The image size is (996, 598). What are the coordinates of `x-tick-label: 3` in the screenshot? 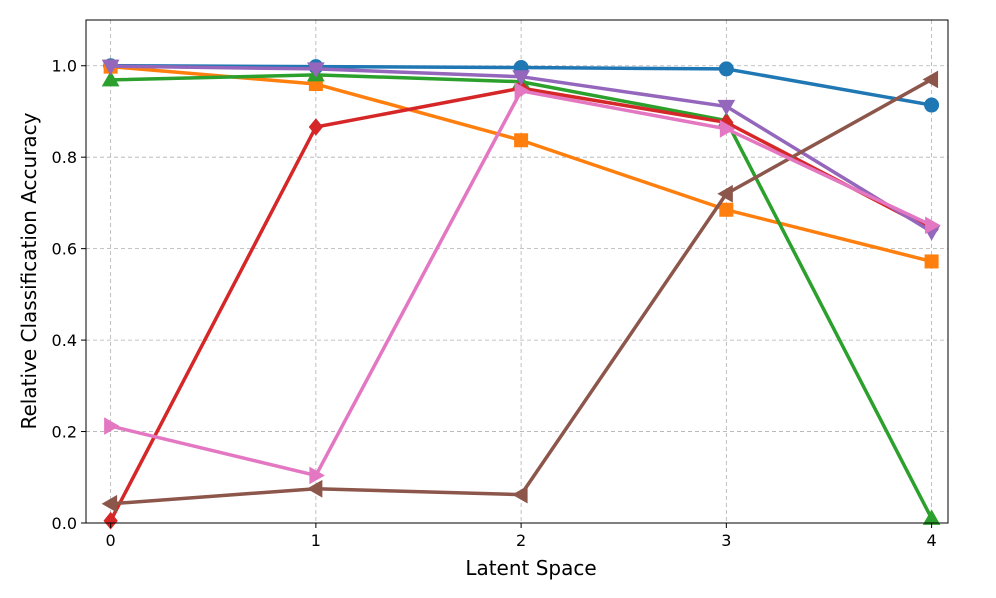 It's located at (726, 540).